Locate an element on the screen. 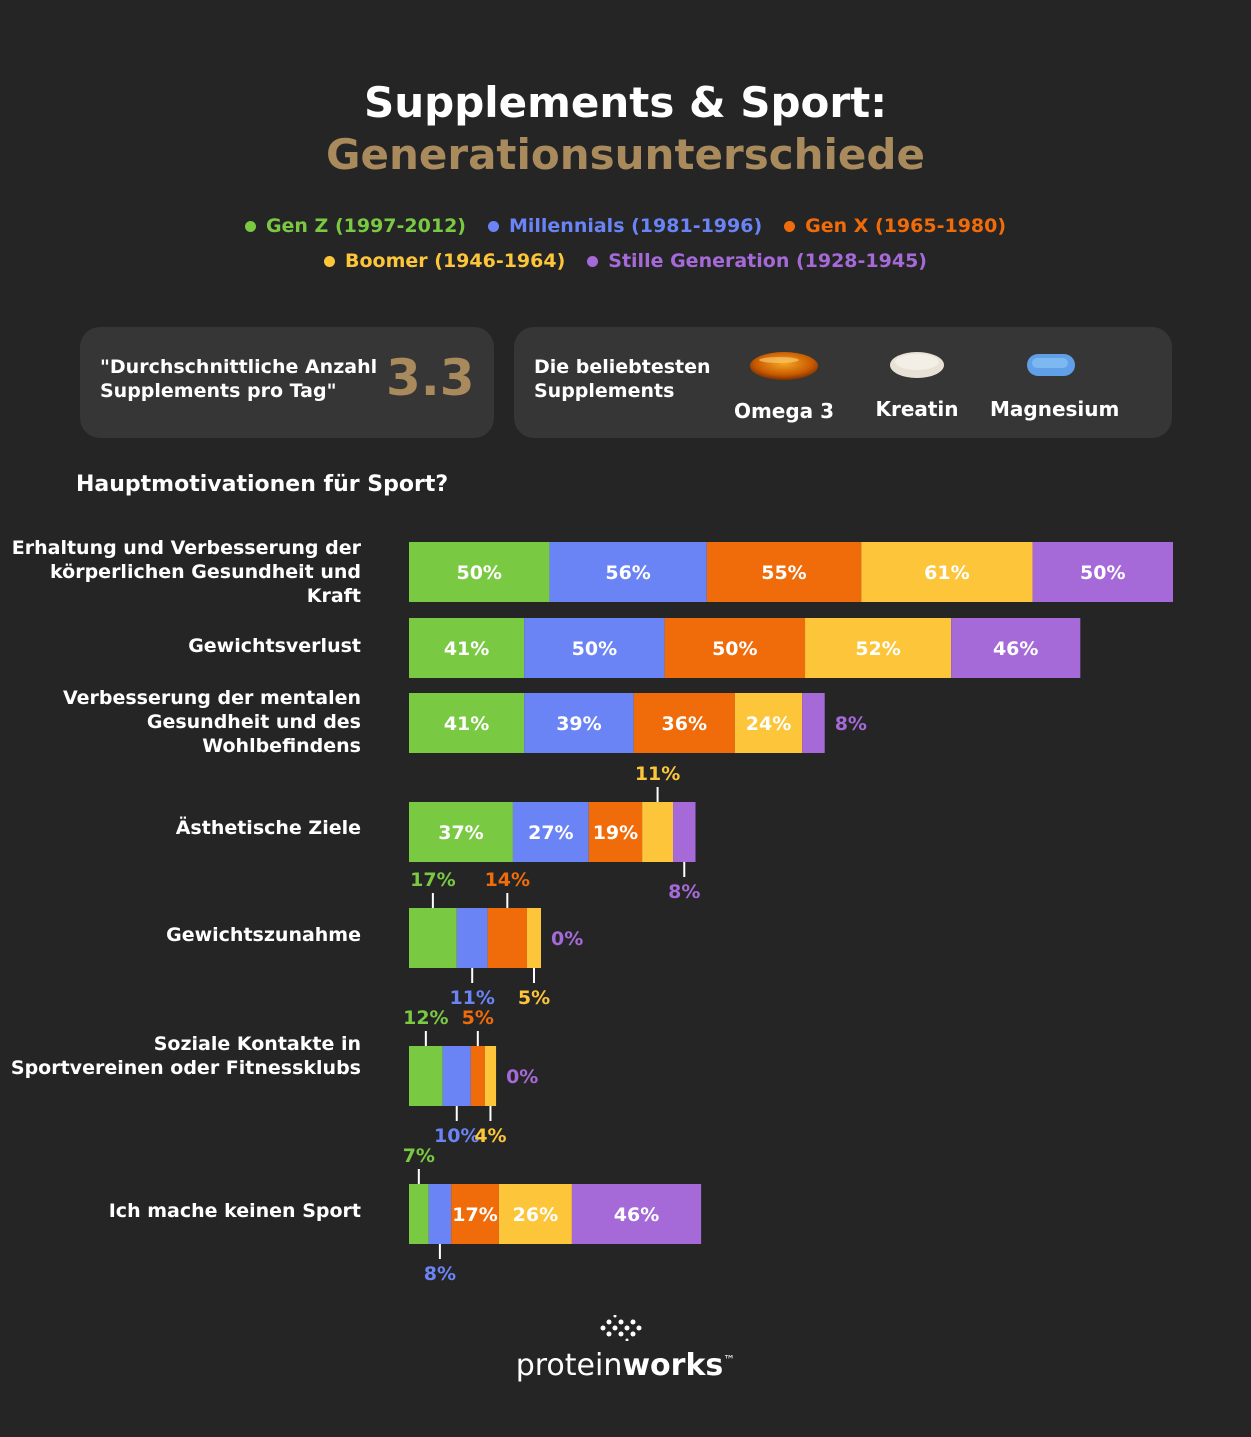 The height and width of the screenshot is (1437, 1251). bar-value-label: 24% is located at coordinates (768, 724).